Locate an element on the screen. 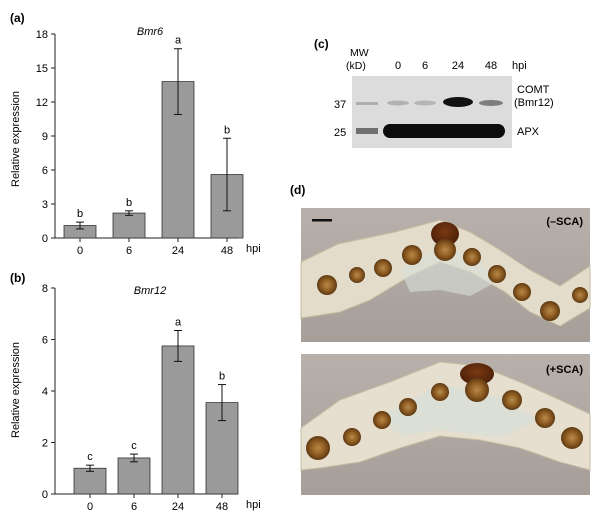 The height and width of the screenshot is (516, 596). panel-label-b: (b) is located at coordinates (17, 278).